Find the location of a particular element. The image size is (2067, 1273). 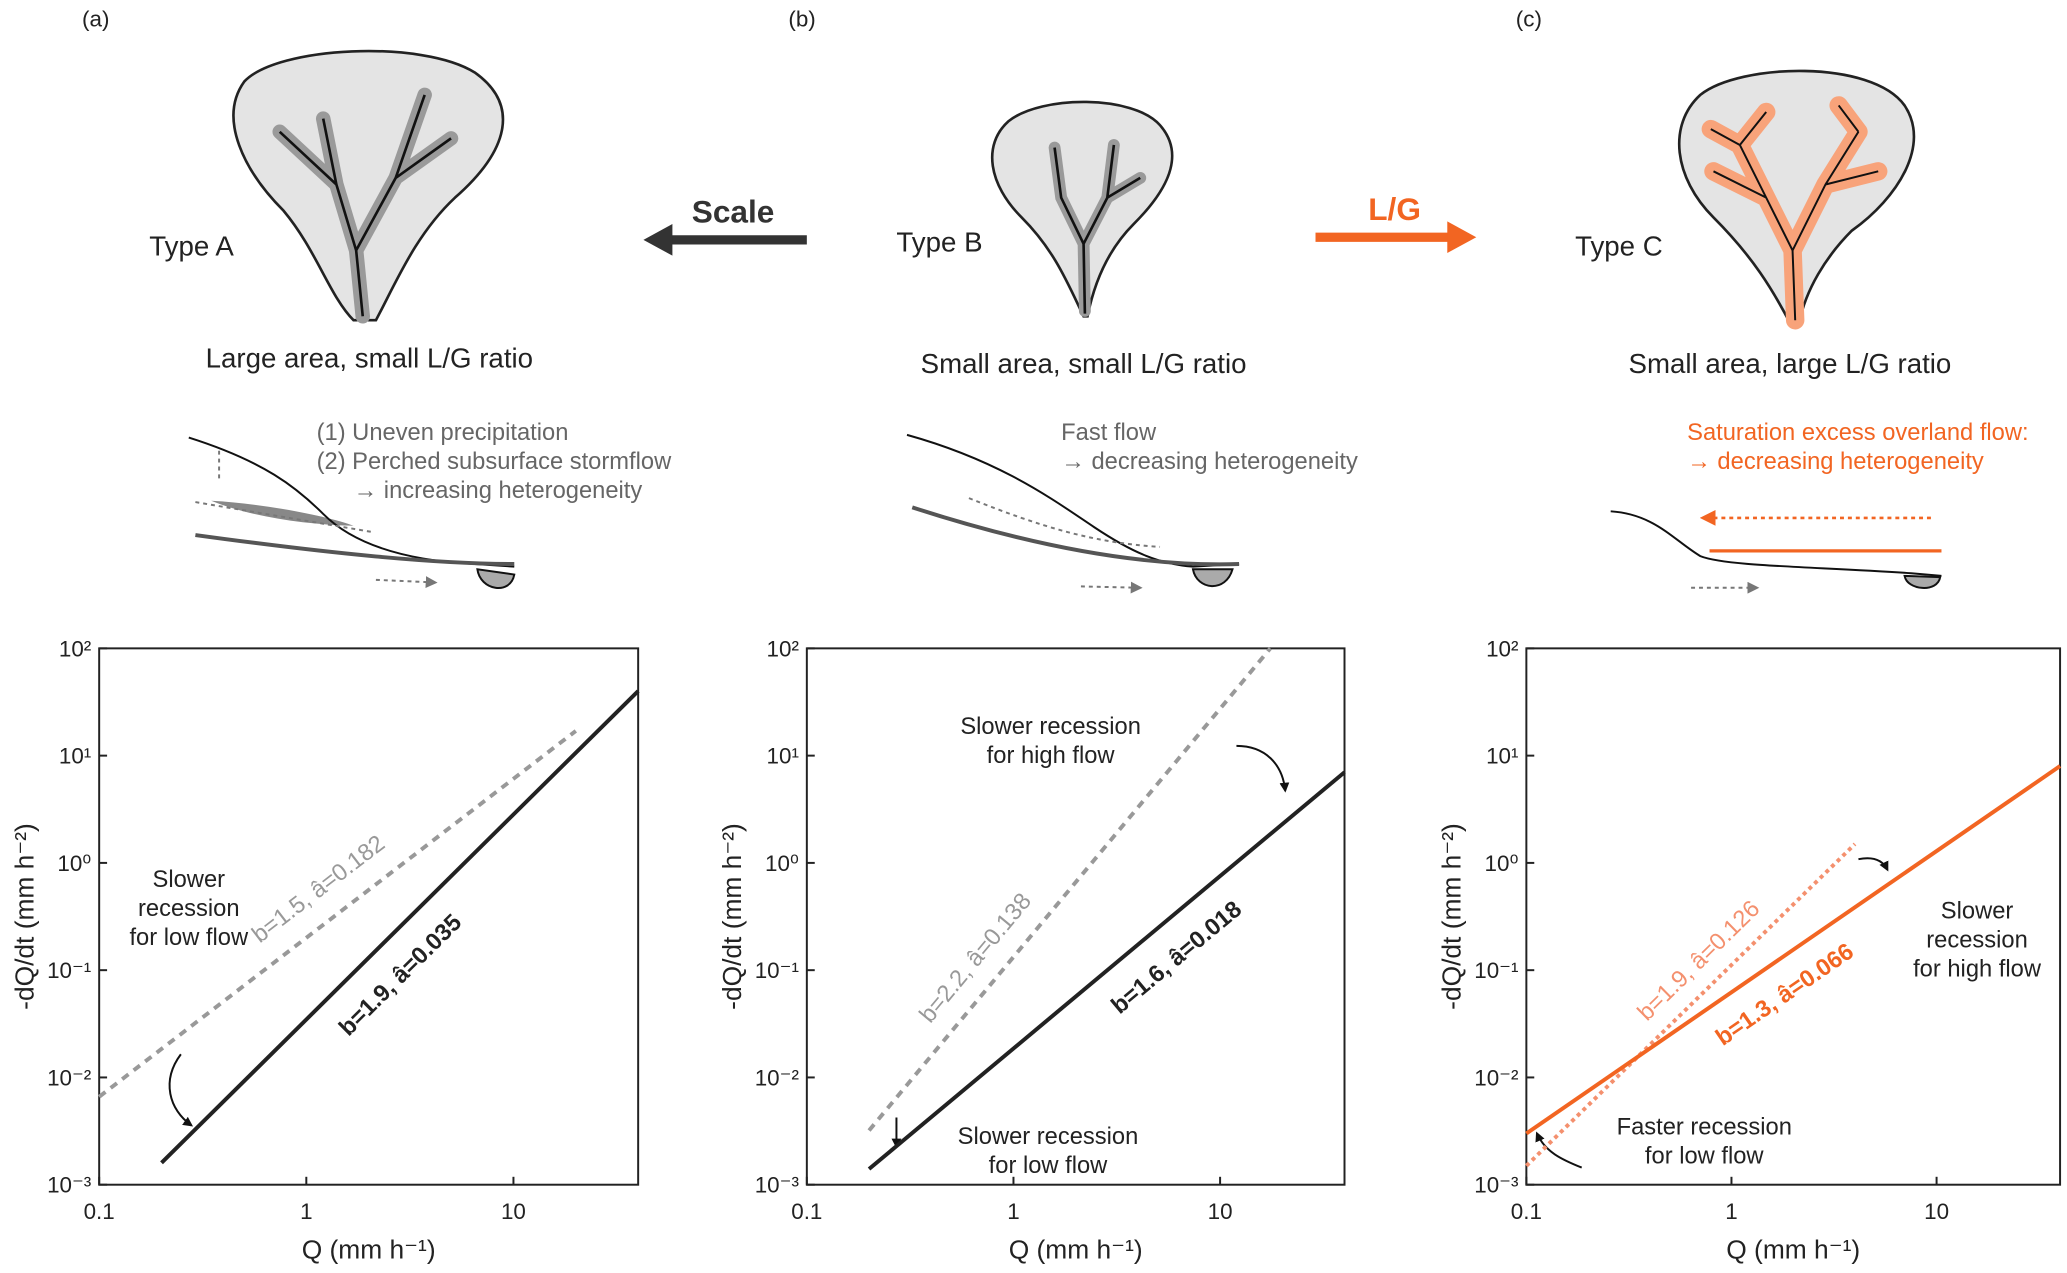

perched-zone is located at coordinates (282, 513).